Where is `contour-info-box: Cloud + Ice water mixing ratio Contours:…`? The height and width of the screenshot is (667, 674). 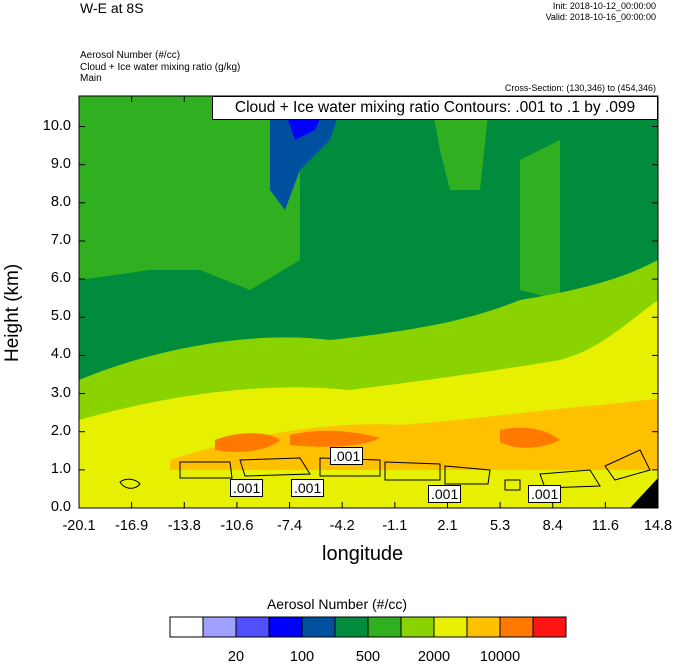 contour-info-box: Cloud + Ice water mixing ratio Contours:… is located at coordinates (435, 108).